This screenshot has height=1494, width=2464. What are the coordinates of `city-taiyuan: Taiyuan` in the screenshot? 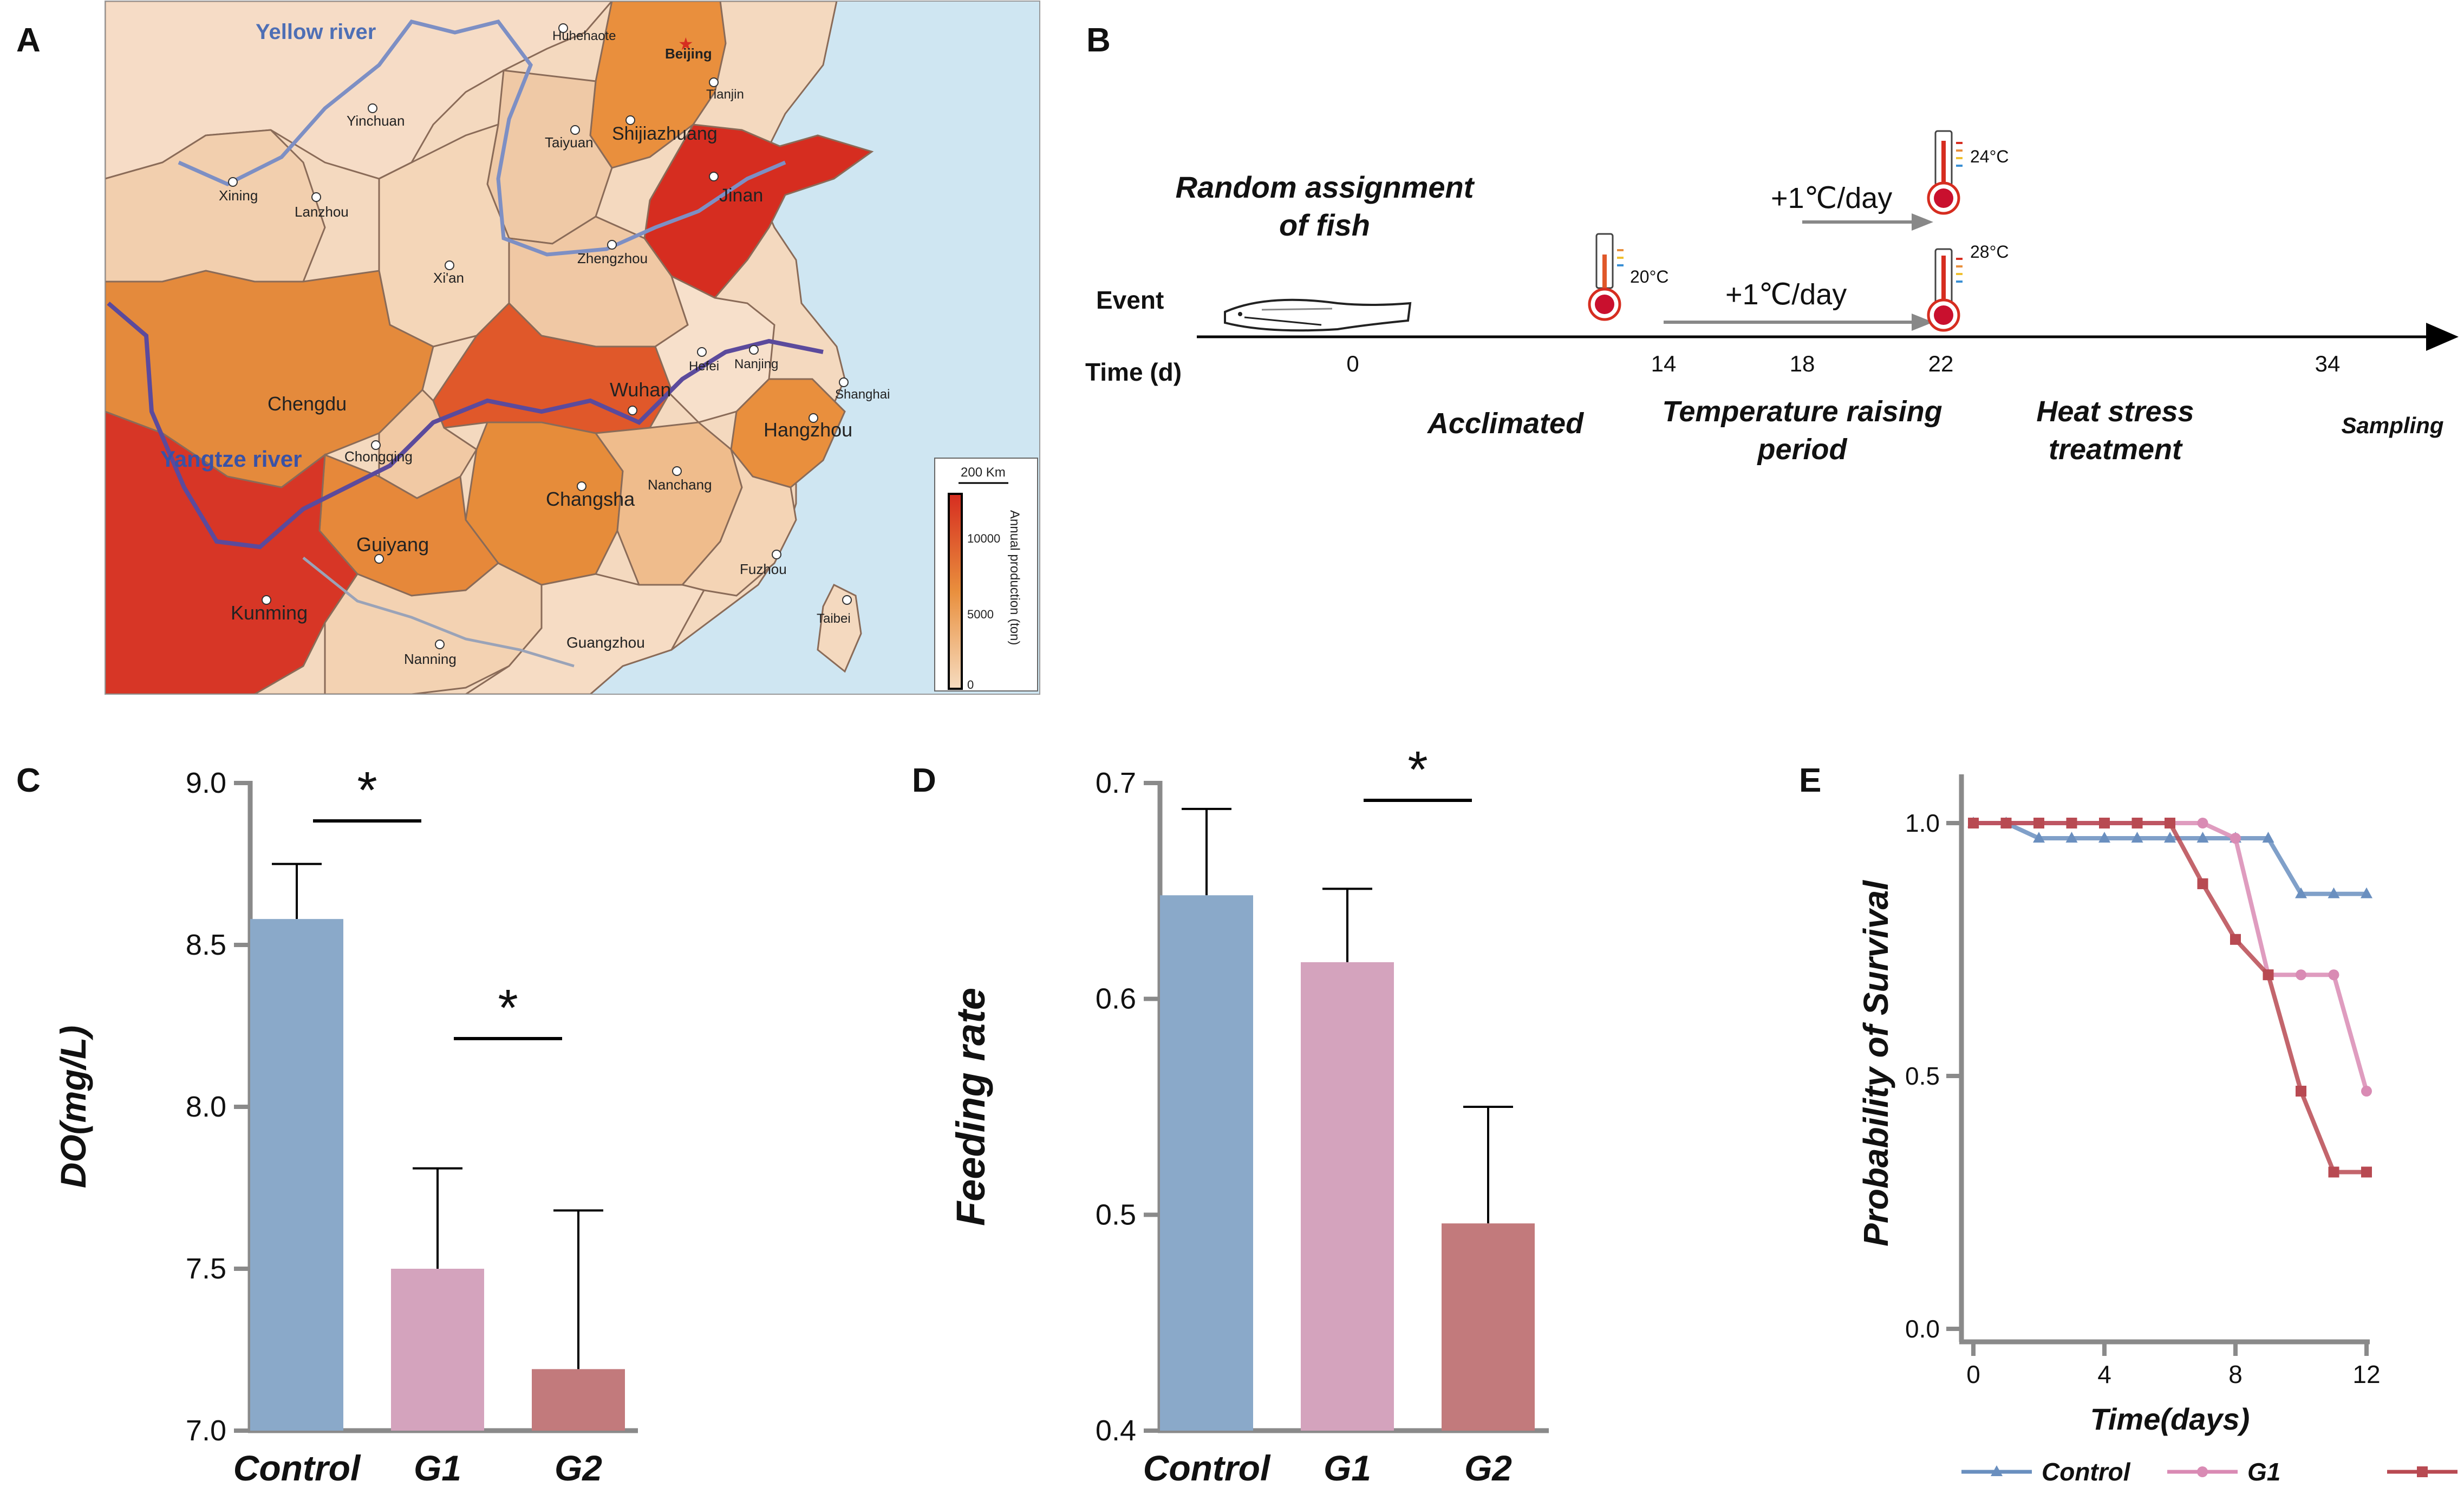 It's located at (569, 138).